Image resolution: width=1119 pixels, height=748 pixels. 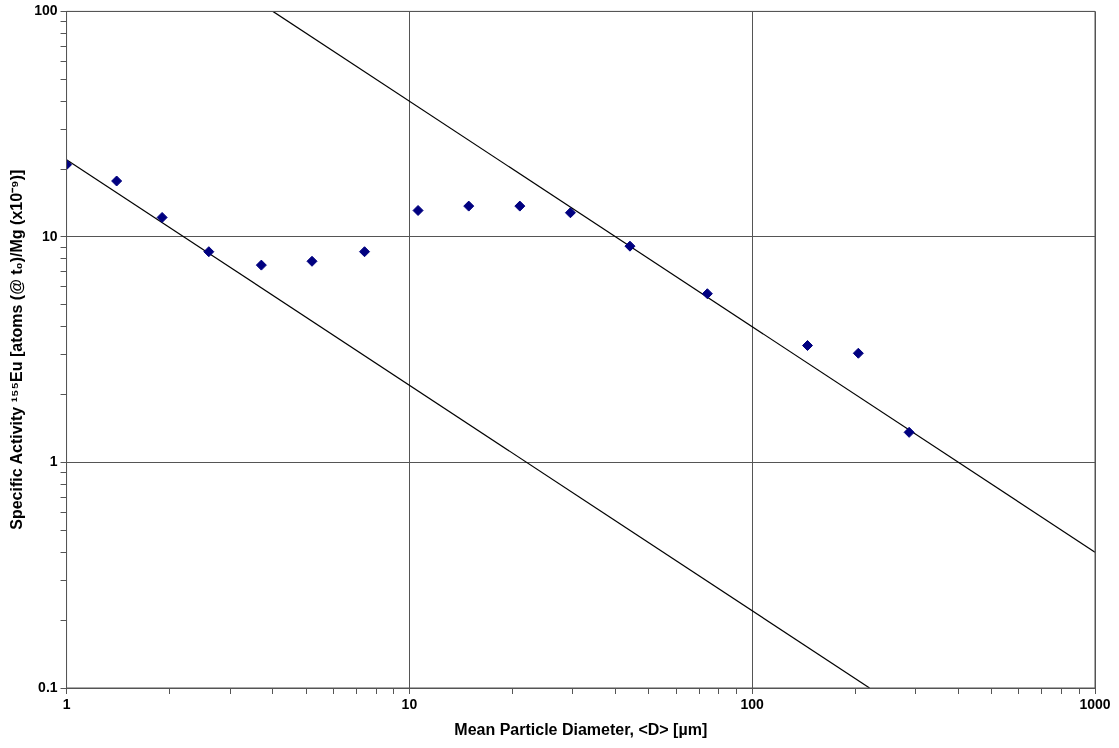 What do you see at coordinates (66, 704) in the screenshot?
I see `x-tick-label: 1` at bounding box center [66, 704].